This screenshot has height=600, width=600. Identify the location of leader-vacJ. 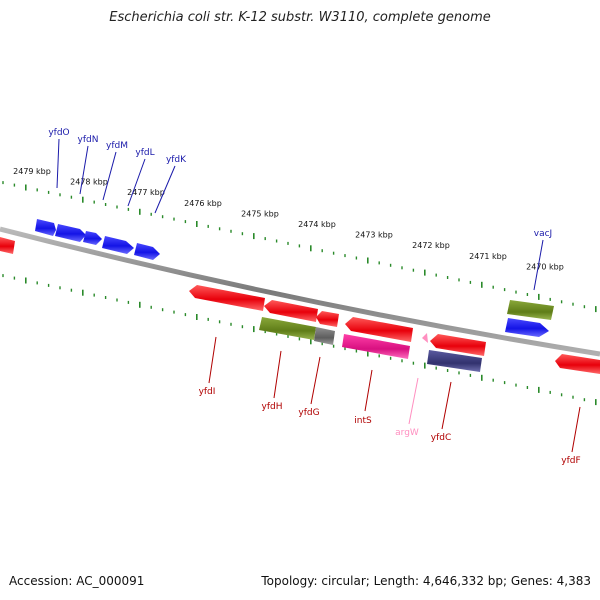
(538, 265).